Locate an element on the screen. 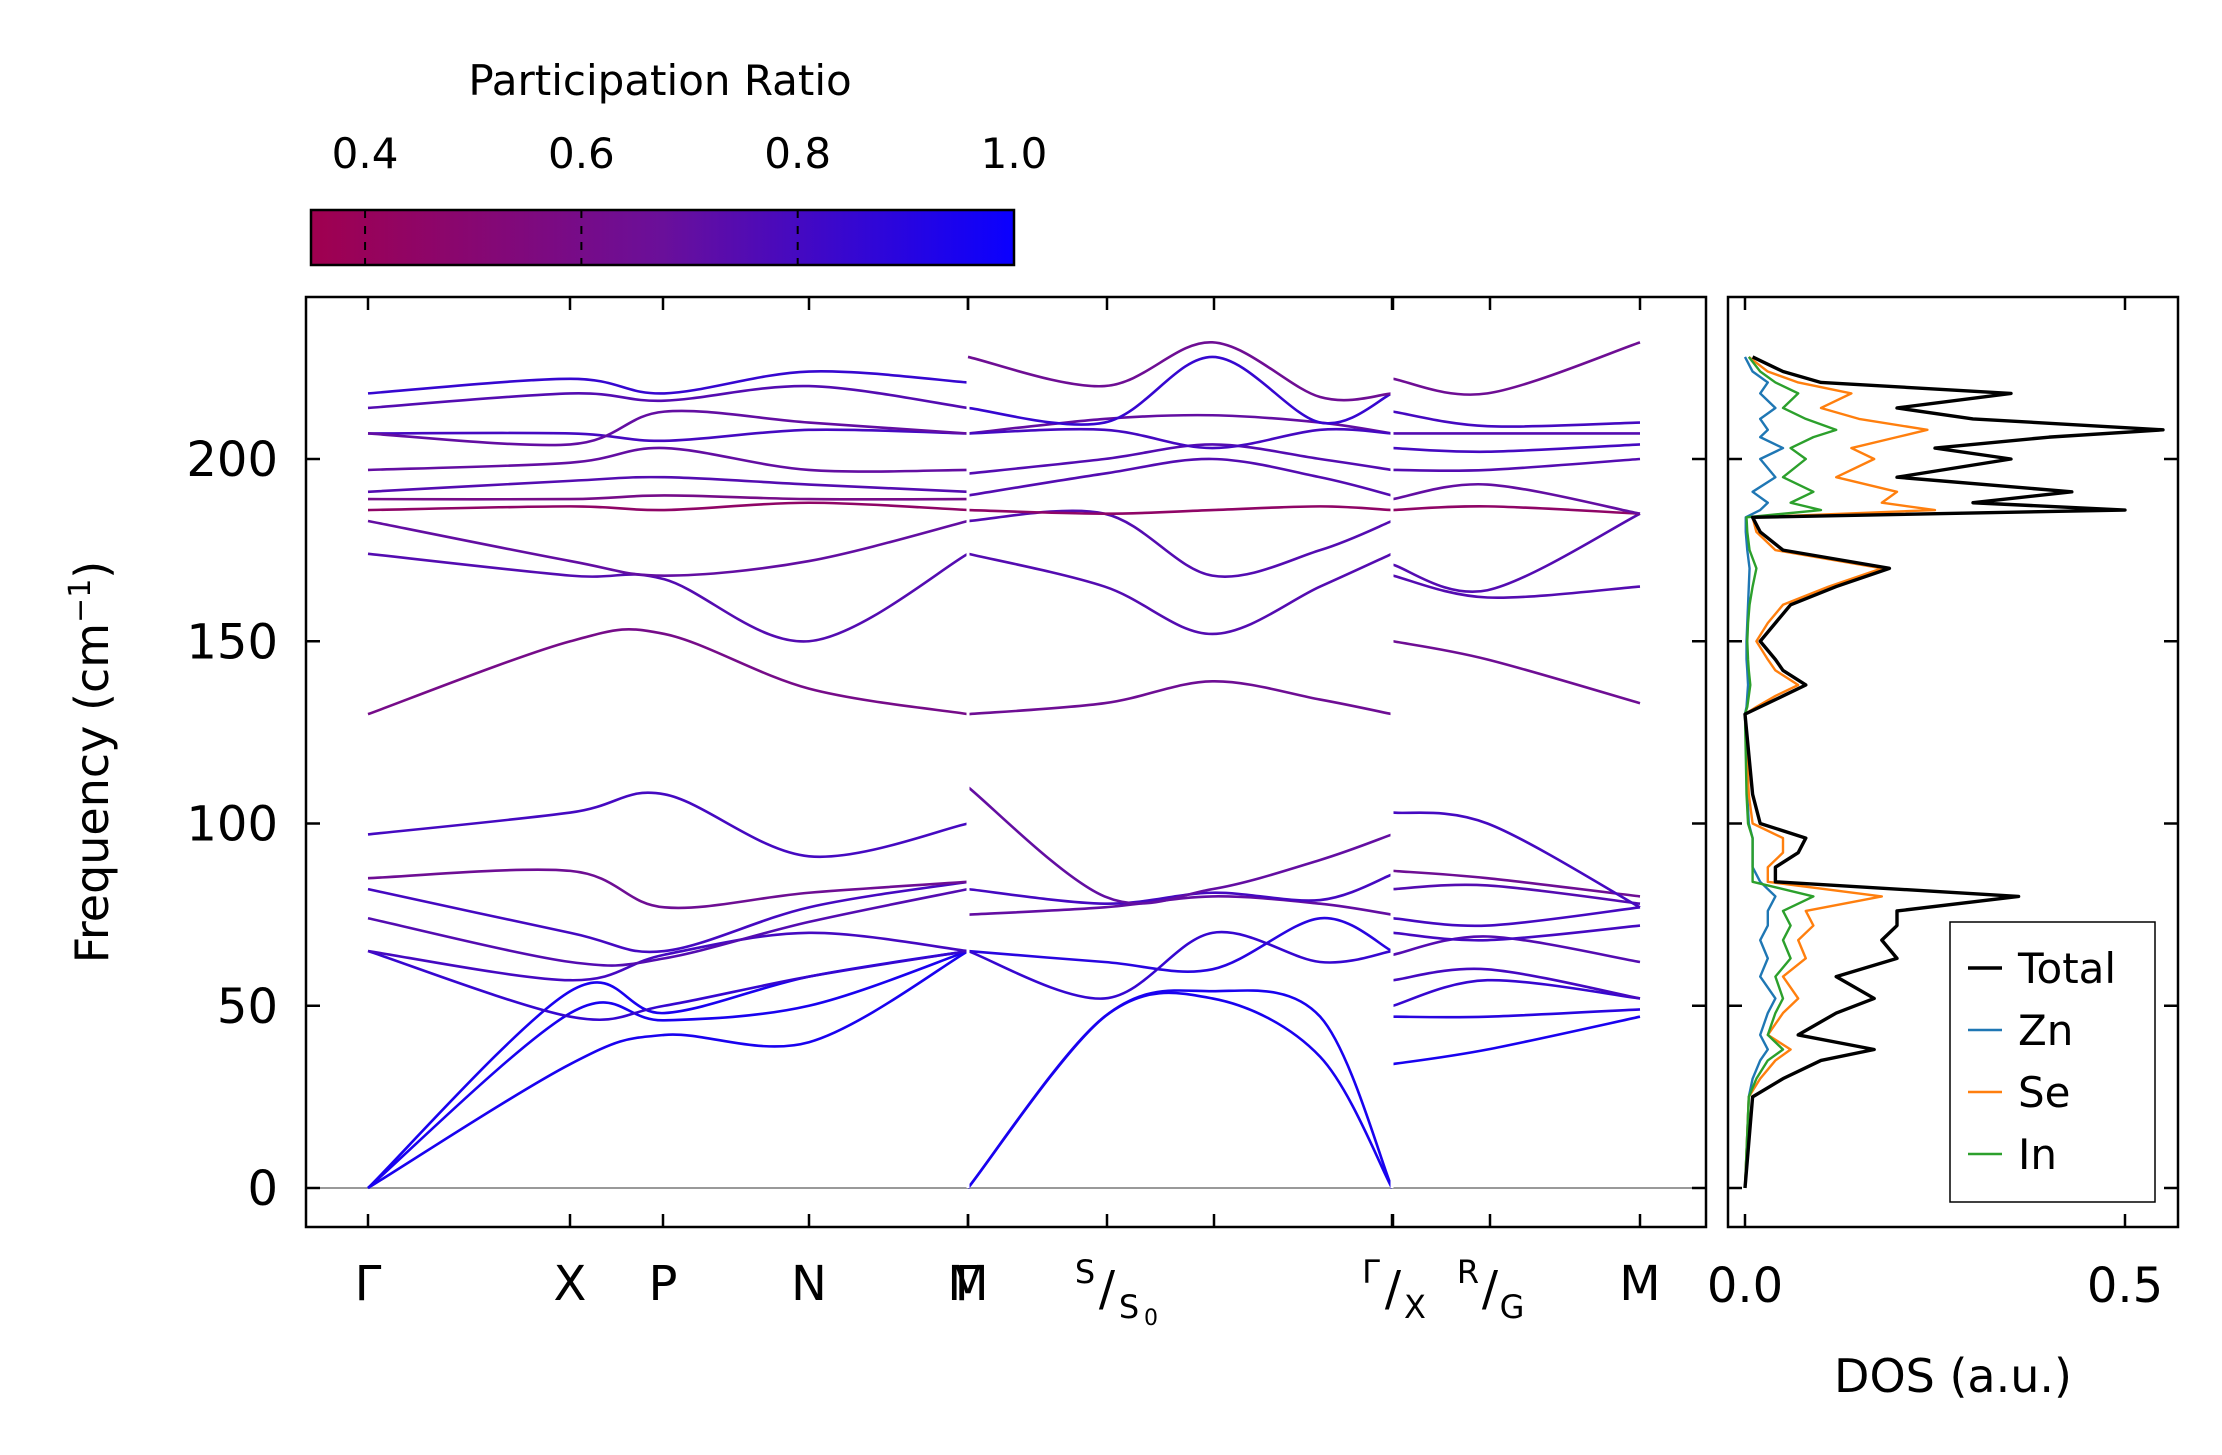 This screenshot has height=1455, width=2222. colorbar-gradient is located at coordinates (662, 237).